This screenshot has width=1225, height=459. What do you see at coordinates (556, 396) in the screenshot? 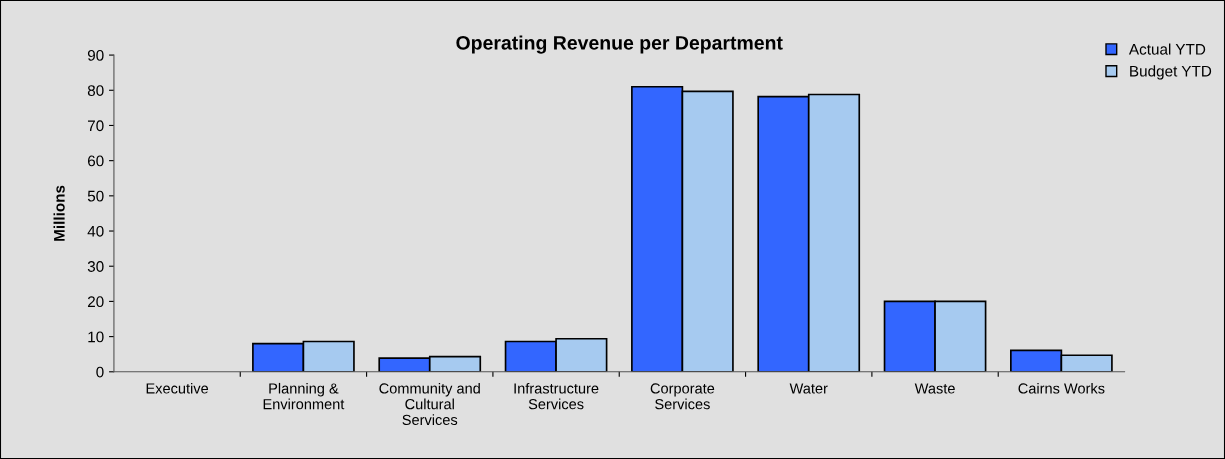
I see `x-tick-label: Infrastructure Services` at bounding box center [556, 396].